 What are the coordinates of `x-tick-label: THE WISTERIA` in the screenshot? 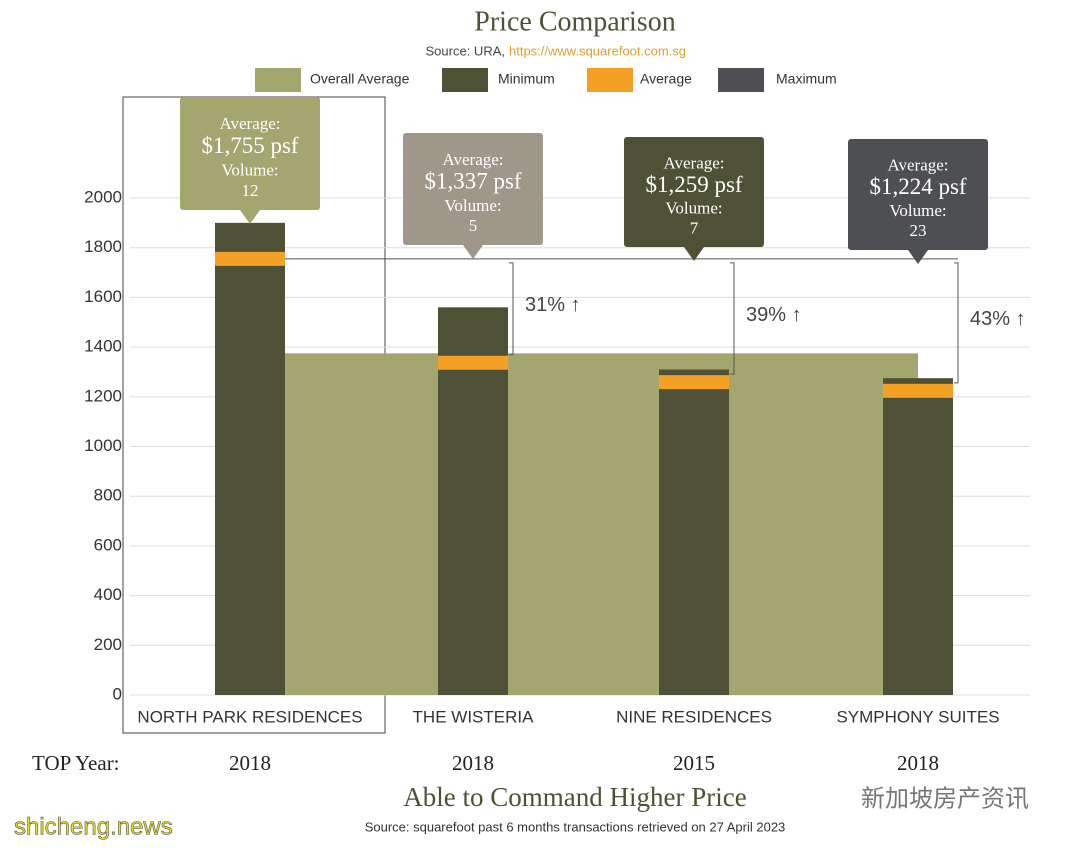 It's located at (474, 716).